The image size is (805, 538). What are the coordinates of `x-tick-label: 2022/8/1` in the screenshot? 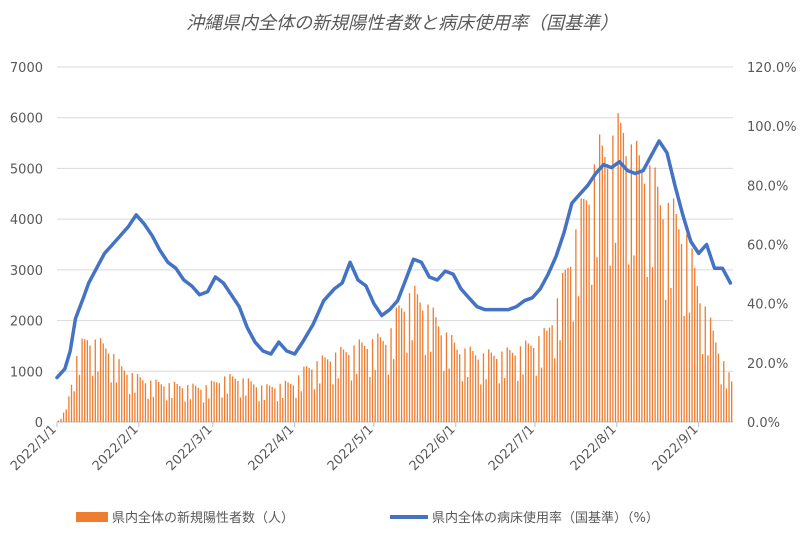 It's located at (594, 448).